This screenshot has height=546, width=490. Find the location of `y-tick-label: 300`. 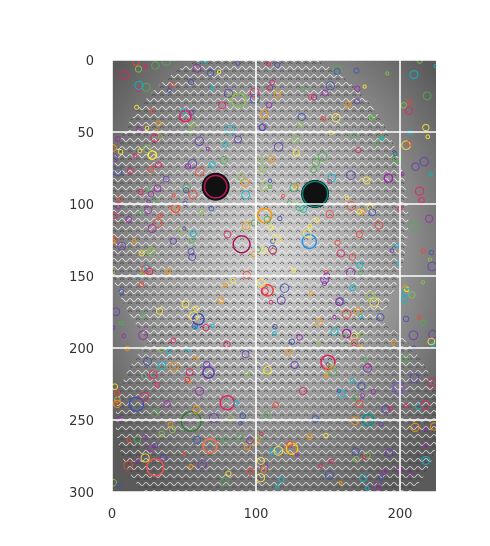

y-tick-label: 300 is located at coordinates (81, 493).